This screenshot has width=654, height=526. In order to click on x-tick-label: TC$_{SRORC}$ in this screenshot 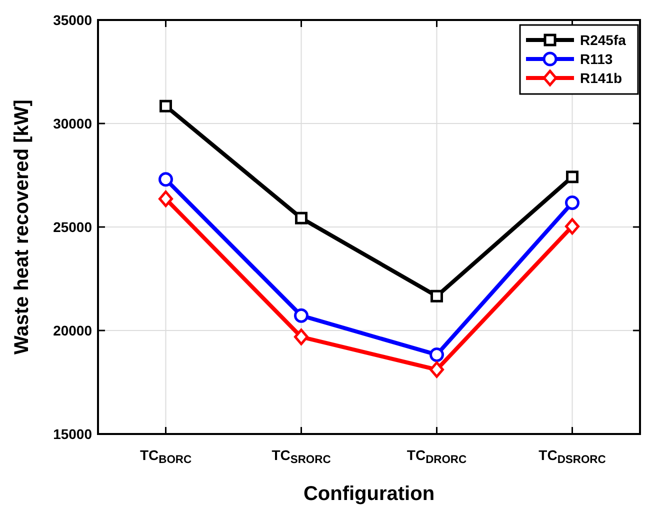, I will do `click(301, 456)`.